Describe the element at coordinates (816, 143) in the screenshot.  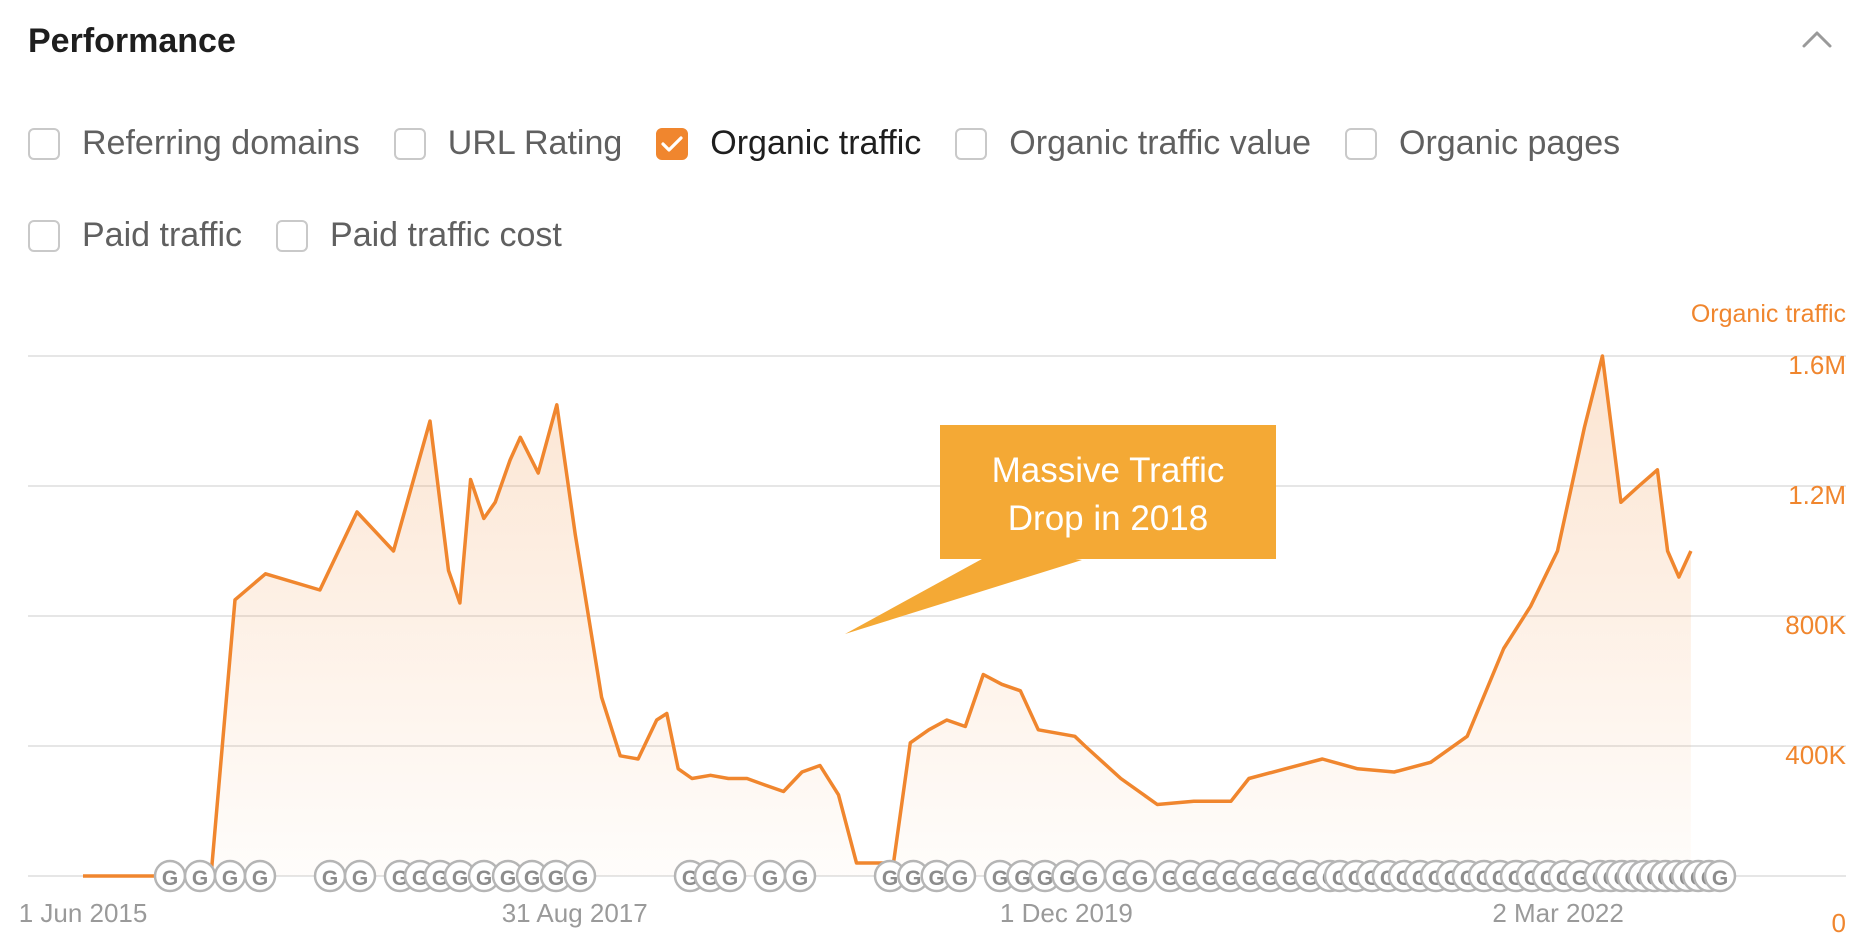
I see `checkbox-label: Organic traffic` at that location.